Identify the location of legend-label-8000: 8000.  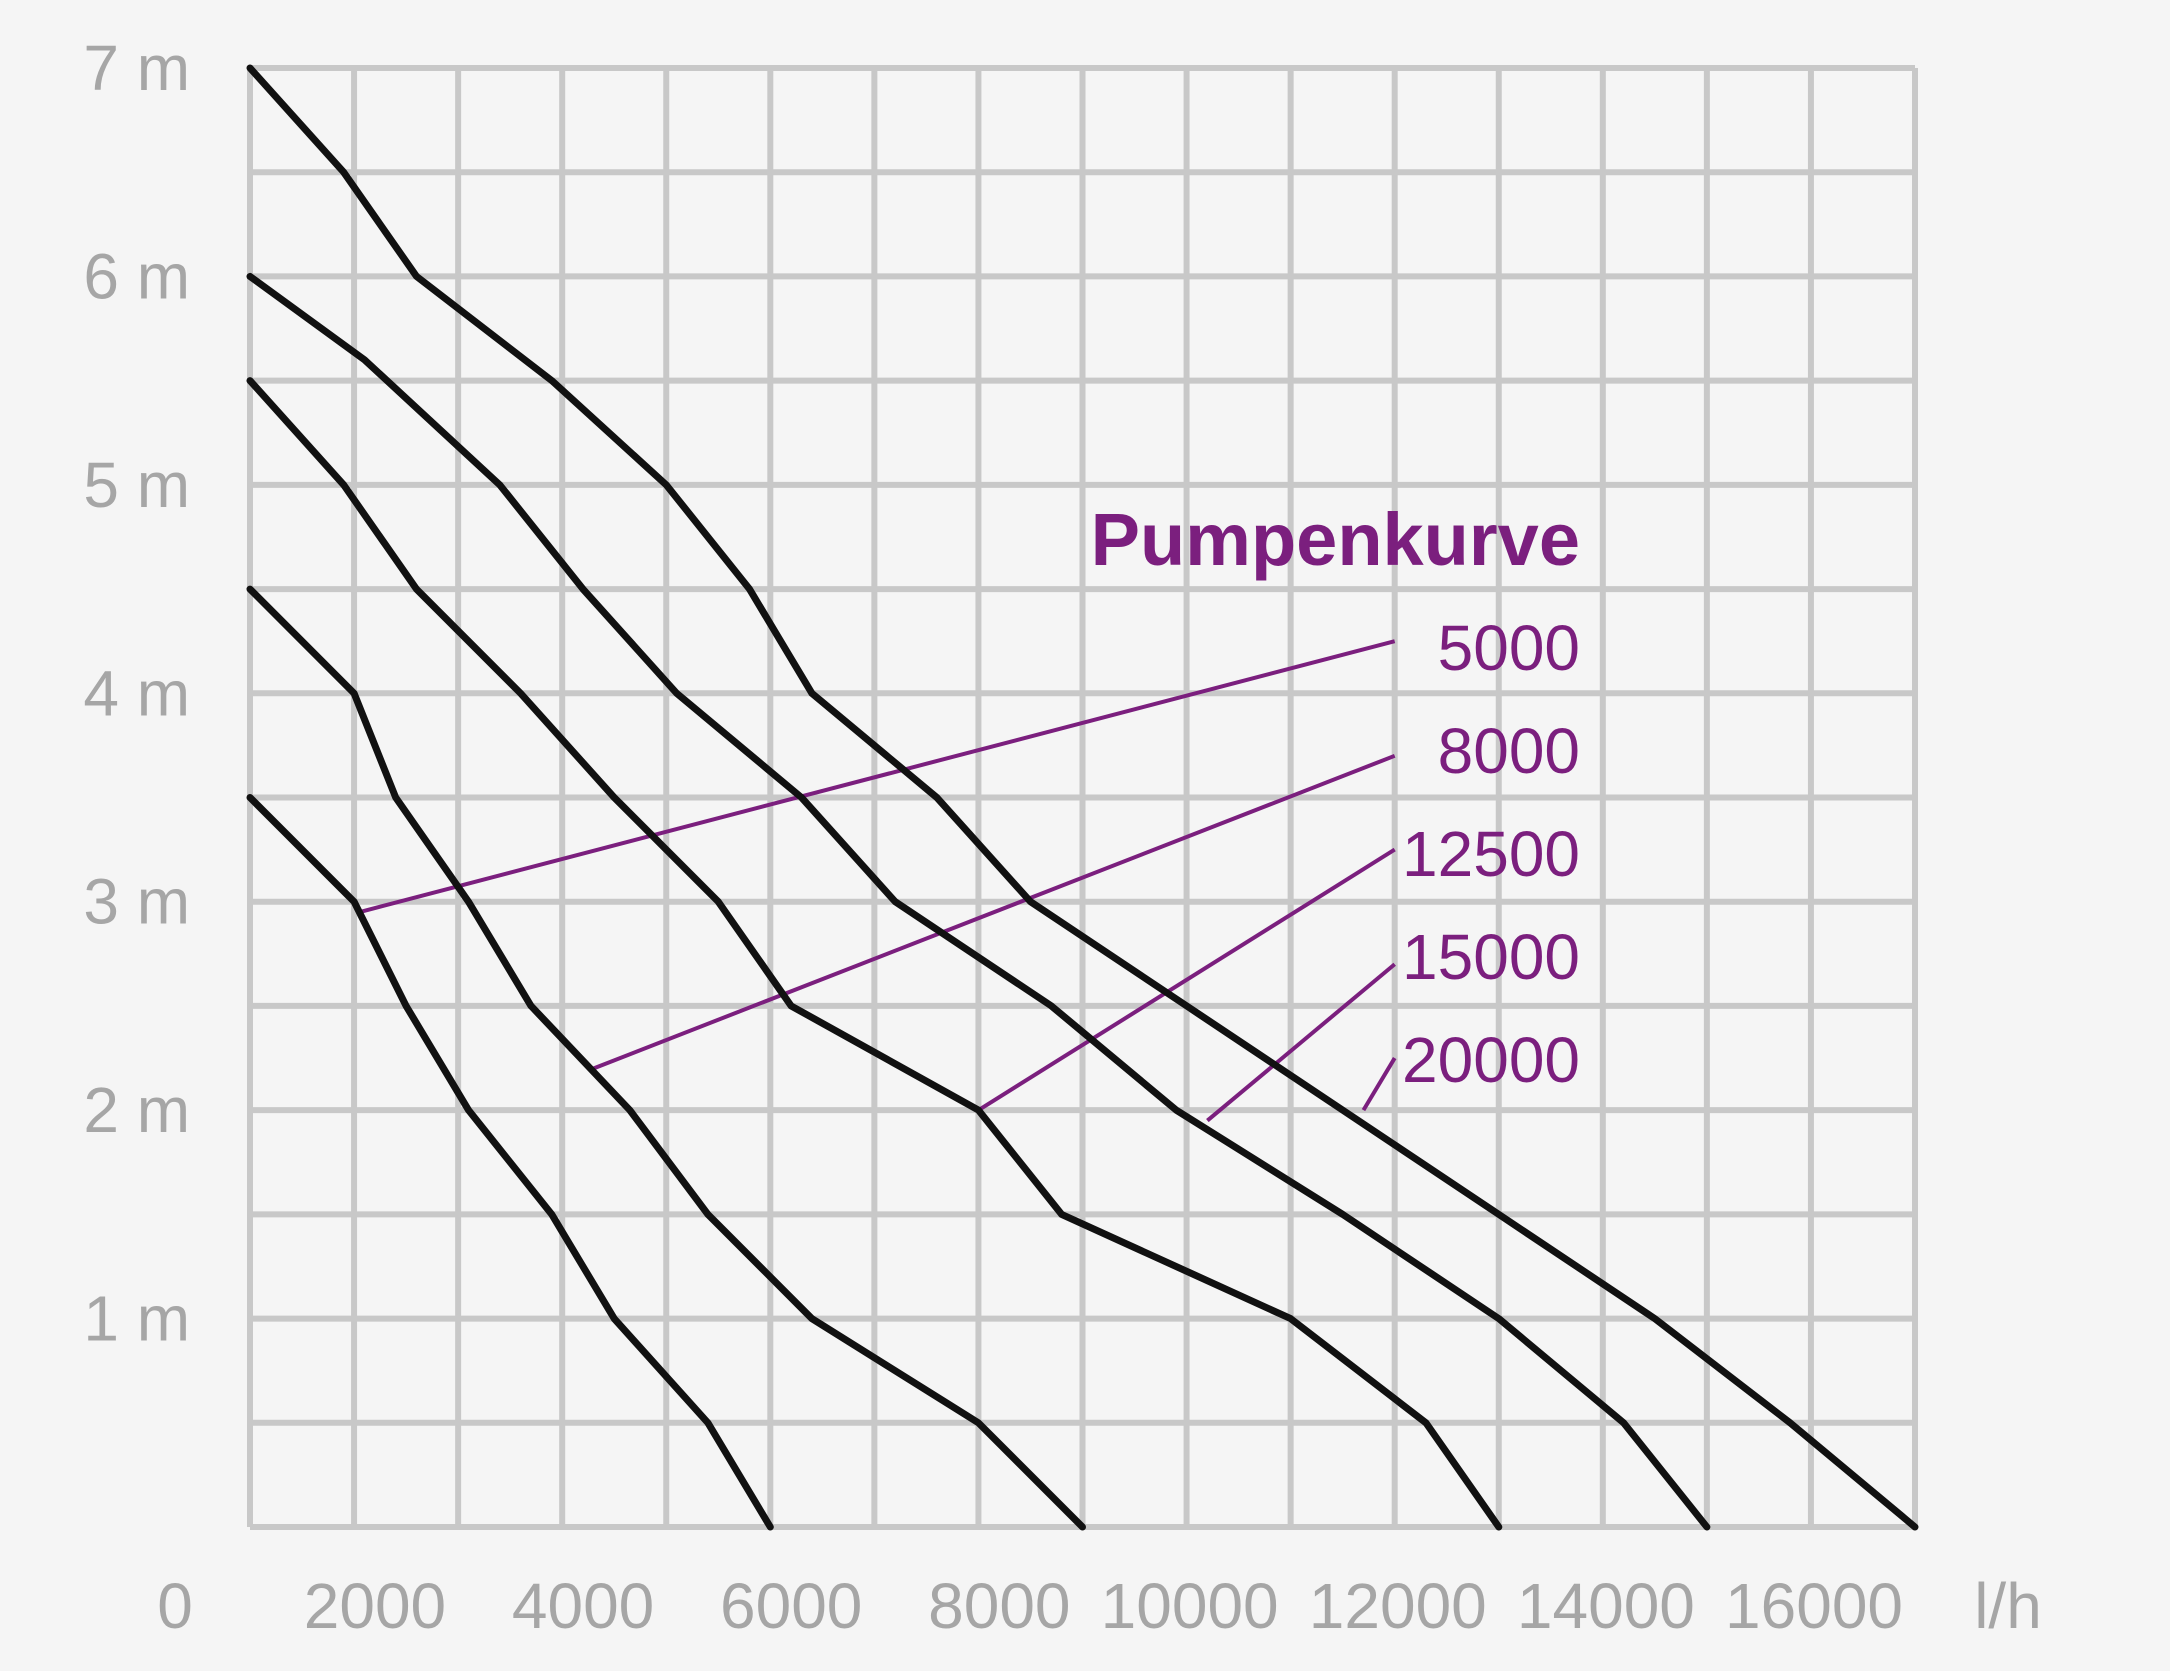
(1509, 751).